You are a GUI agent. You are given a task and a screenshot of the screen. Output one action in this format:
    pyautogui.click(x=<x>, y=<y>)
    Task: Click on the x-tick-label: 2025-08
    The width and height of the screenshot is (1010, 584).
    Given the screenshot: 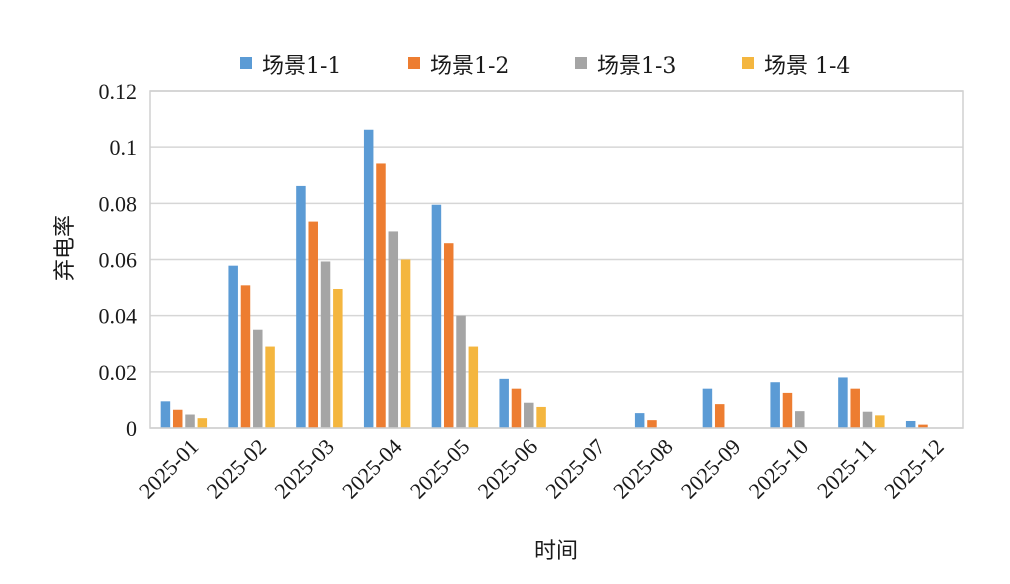 What is the action you would take?
    pyautogui.click(x=643, y=469)
    